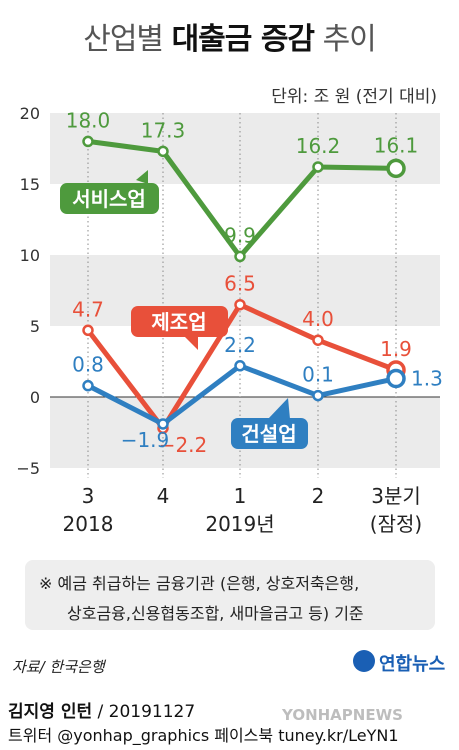  What do you see at coordinates (240, 284) in the screenshot?
I see `data-label: 6.5` at bounding box center [240, 284].